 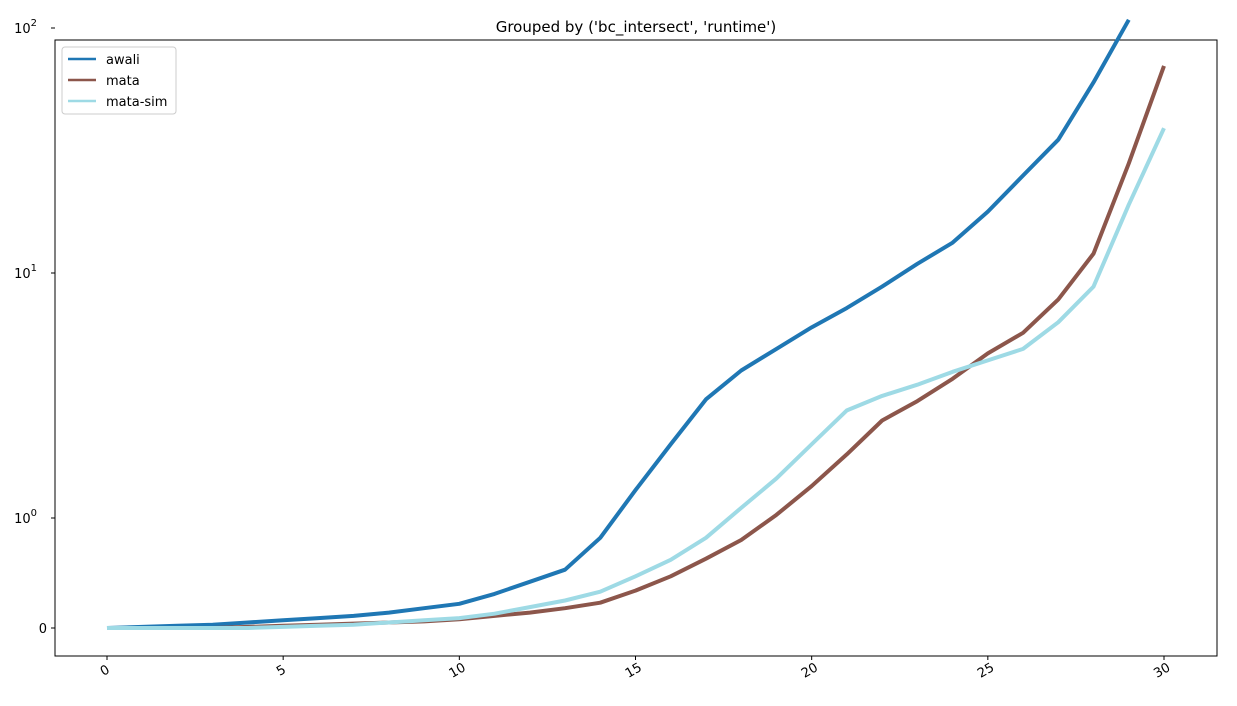 I want to click on x-tick-label: 5, so click(x=281, y=670).